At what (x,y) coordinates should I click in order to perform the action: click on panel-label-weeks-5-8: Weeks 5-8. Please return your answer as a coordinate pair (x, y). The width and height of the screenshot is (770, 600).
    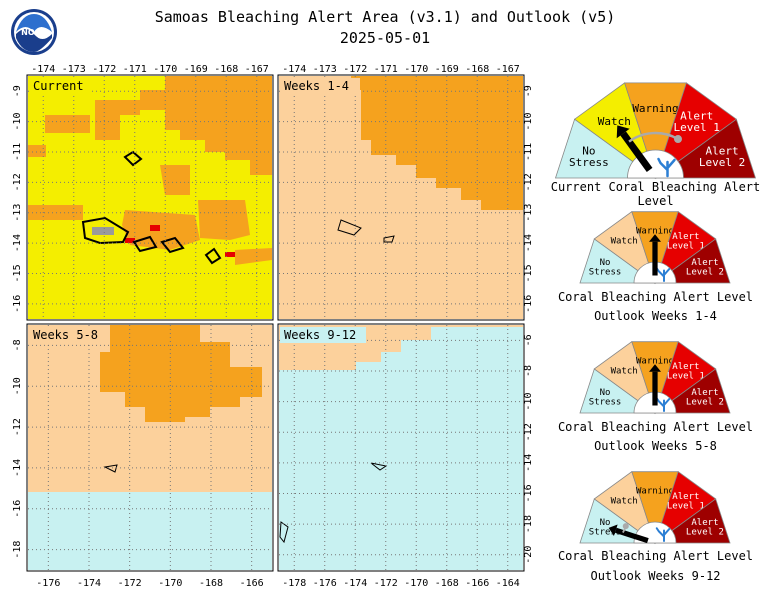
    Looking at the image, I should click on (65, 335).